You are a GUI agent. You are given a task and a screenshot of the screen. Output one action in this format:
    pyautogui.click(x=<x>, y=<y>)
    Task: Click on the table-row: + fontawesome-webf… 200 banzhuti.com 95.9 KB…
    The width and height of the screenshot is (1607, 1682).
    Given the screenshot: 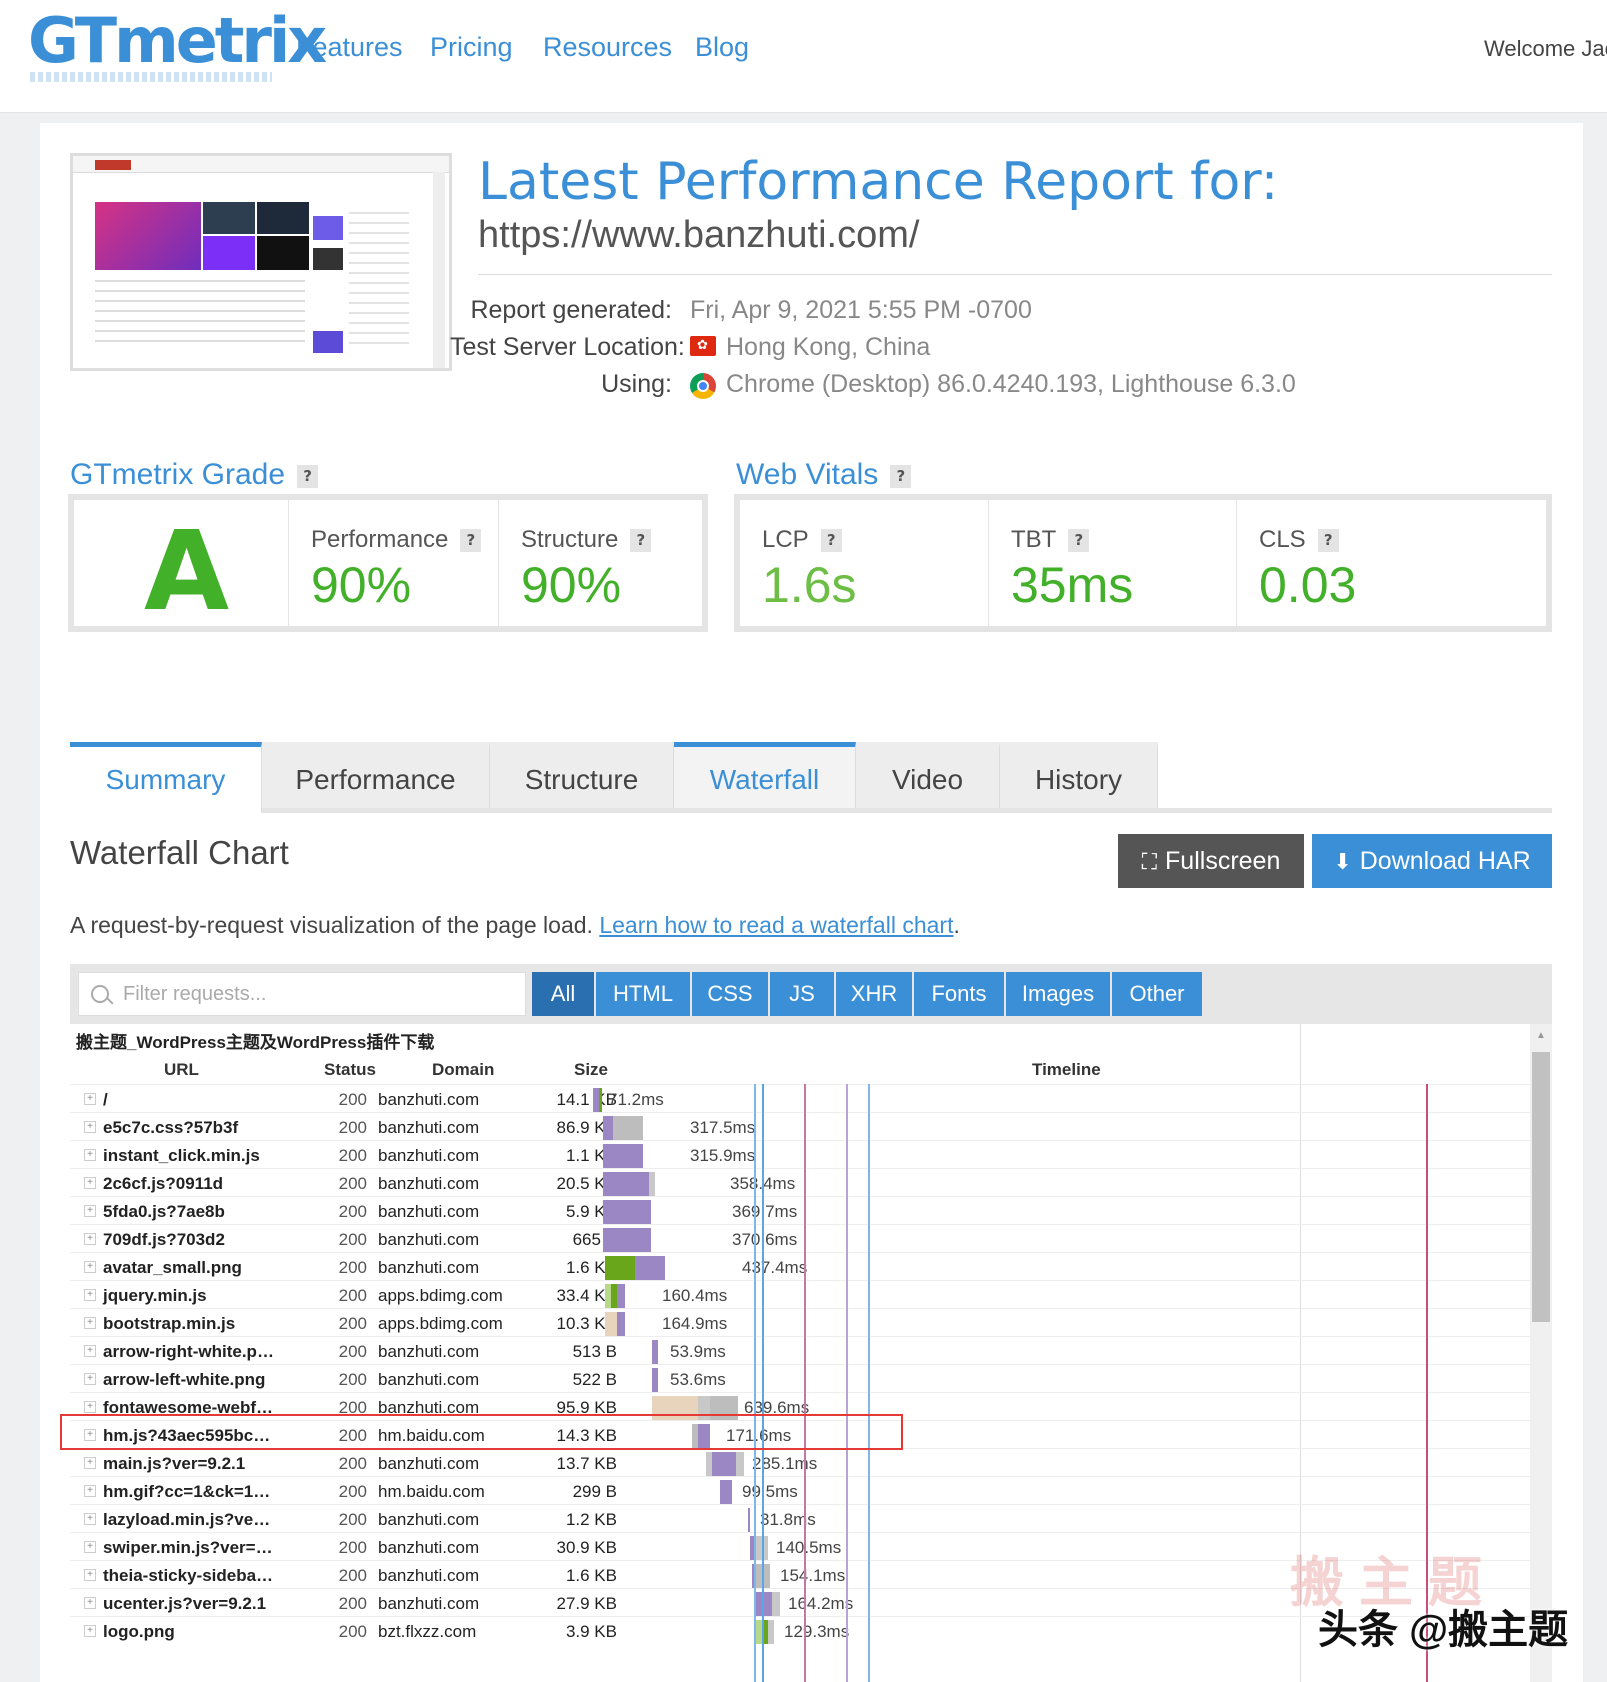 What is the action you would take?
    pyautogui.click(x=800, y=1407)
    